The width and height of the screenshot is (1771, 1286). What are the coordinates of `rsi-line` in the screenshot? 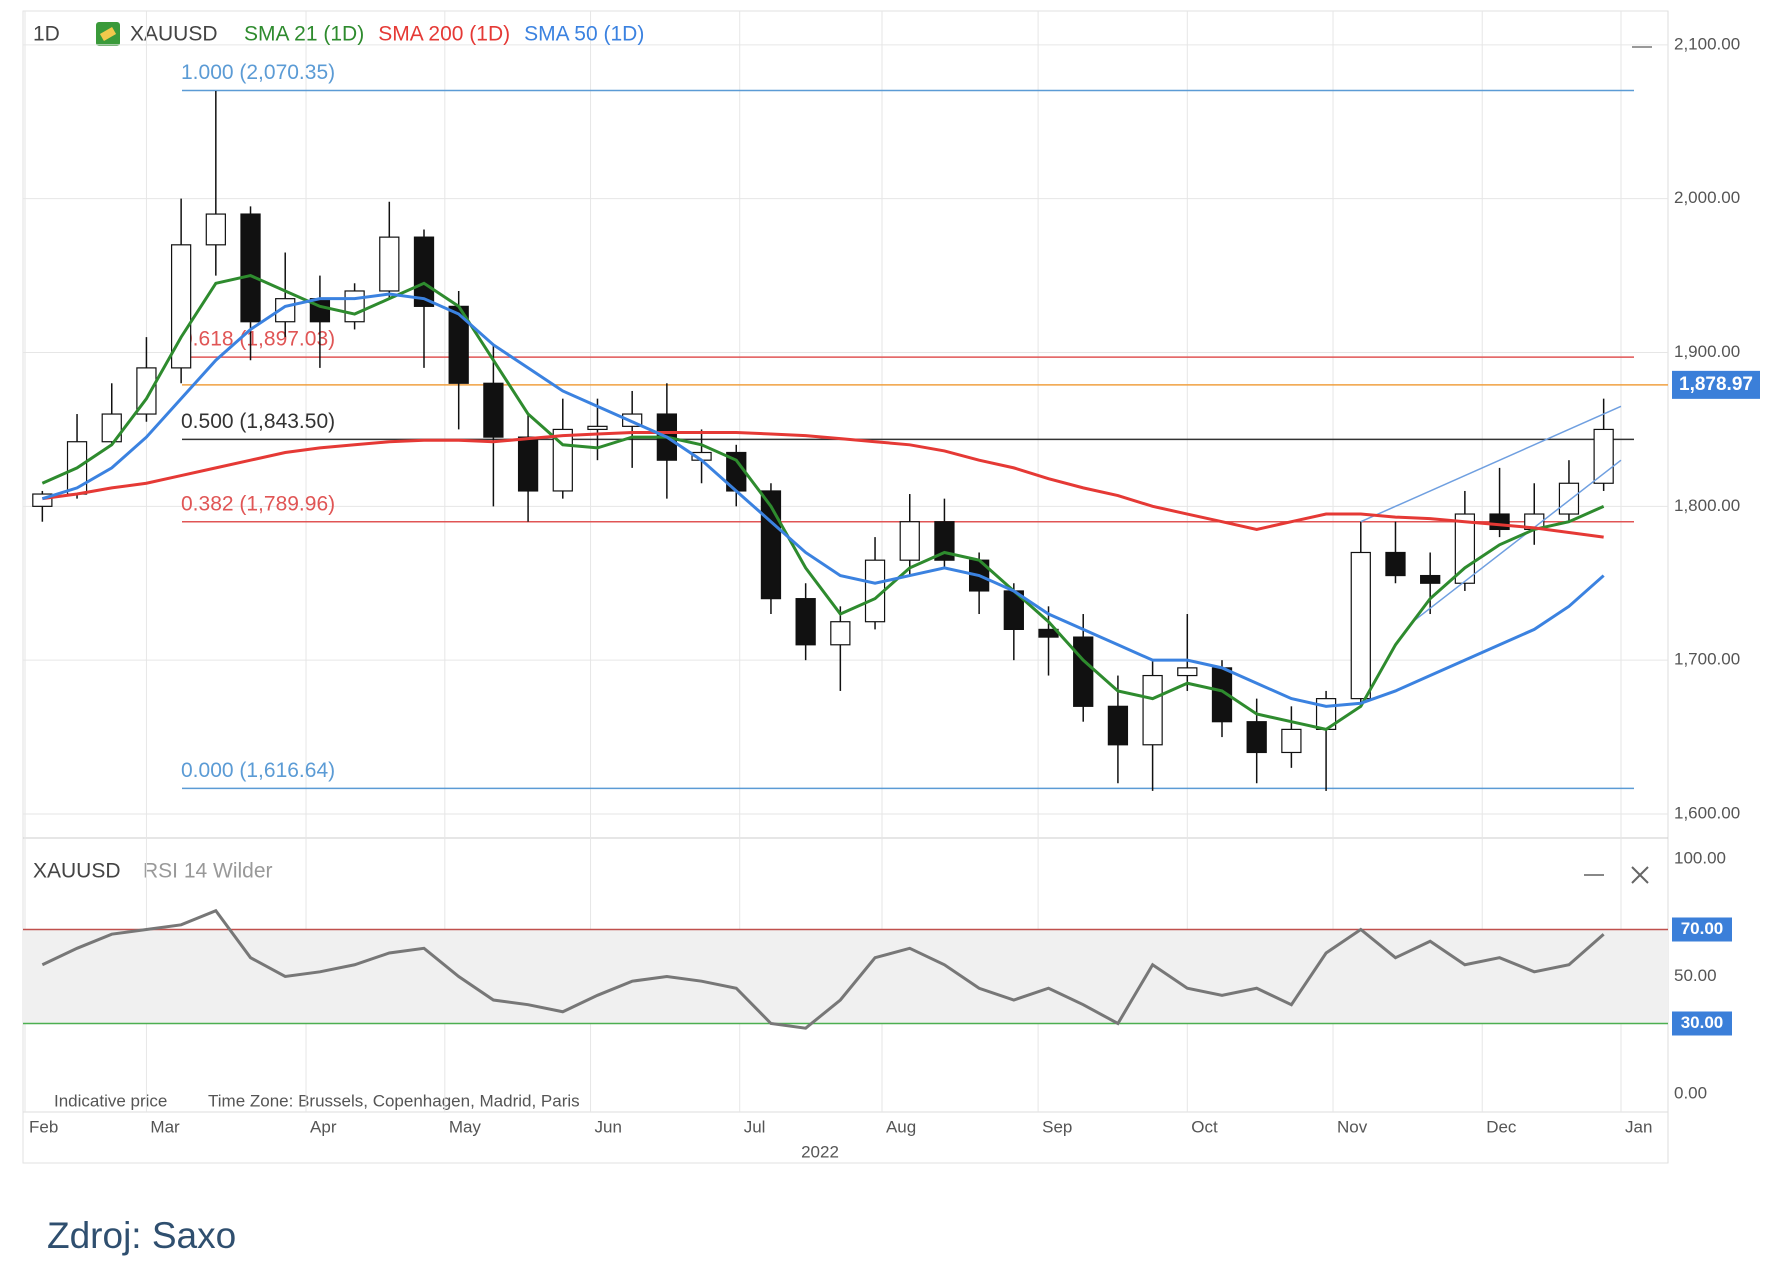 It's located at (823, 969).